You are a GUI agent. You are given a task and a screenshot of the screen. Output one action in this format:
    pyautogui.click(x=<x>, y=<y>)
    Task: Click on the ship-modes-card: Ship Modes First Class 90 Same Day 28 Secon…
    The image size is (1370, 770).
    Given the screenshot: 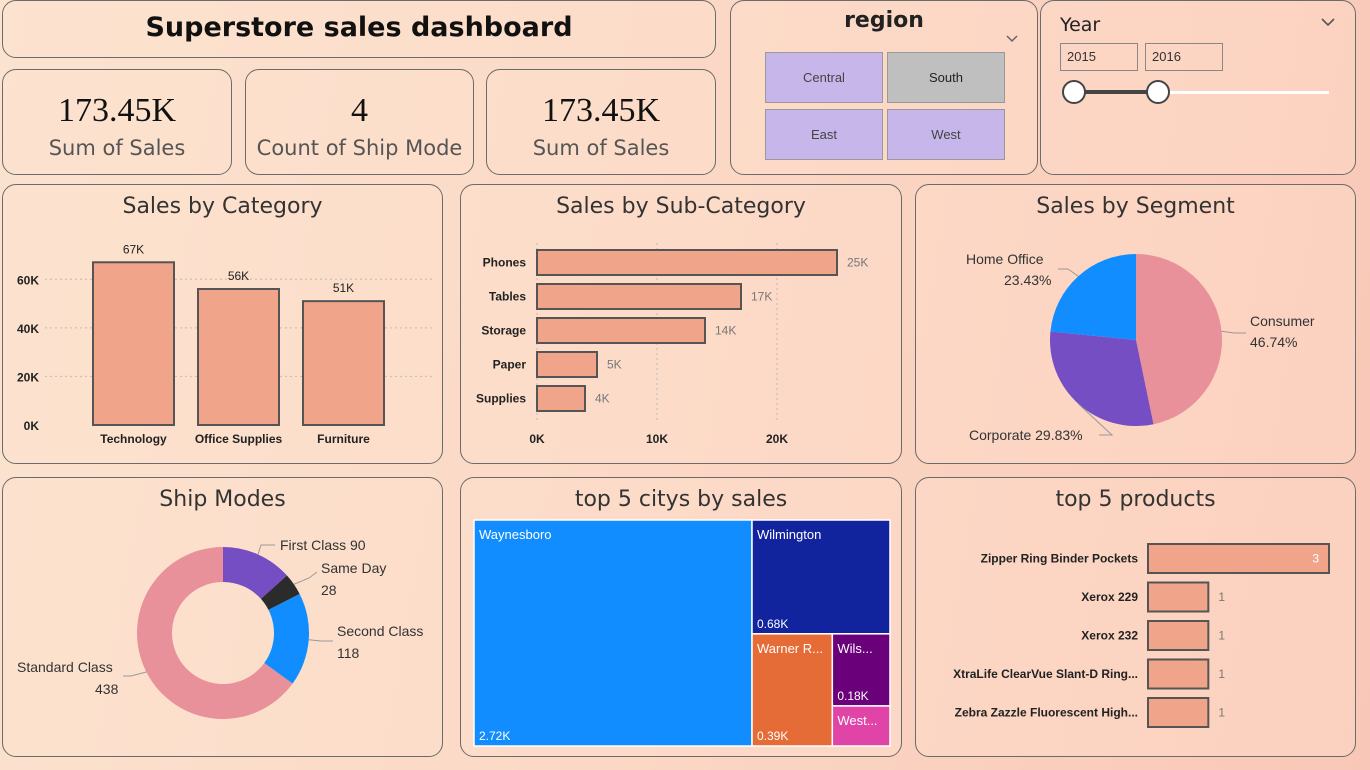 What is the action you would take?
    pyautogui.click(x=222, y=617)
    